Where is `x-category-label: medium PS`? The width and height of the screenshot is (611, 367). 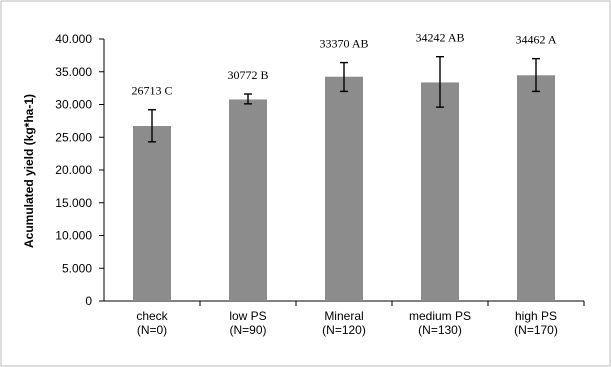 x-category-label: medium PS is located at coordinates (440, 316).